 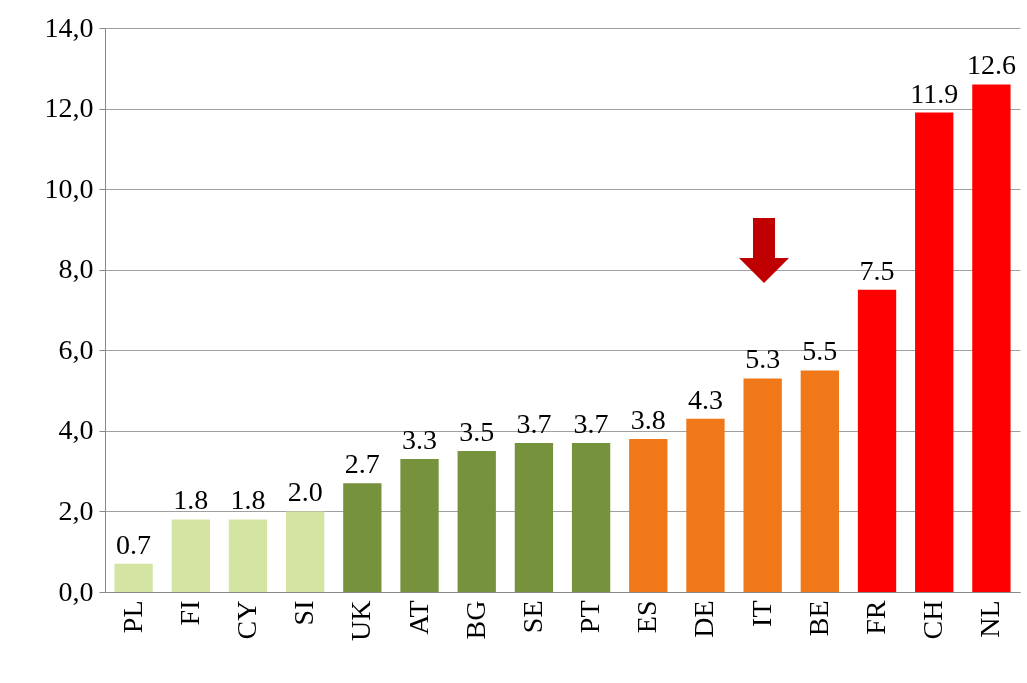 I want to click on data-label: 5.3, so click(x=763, y=359).